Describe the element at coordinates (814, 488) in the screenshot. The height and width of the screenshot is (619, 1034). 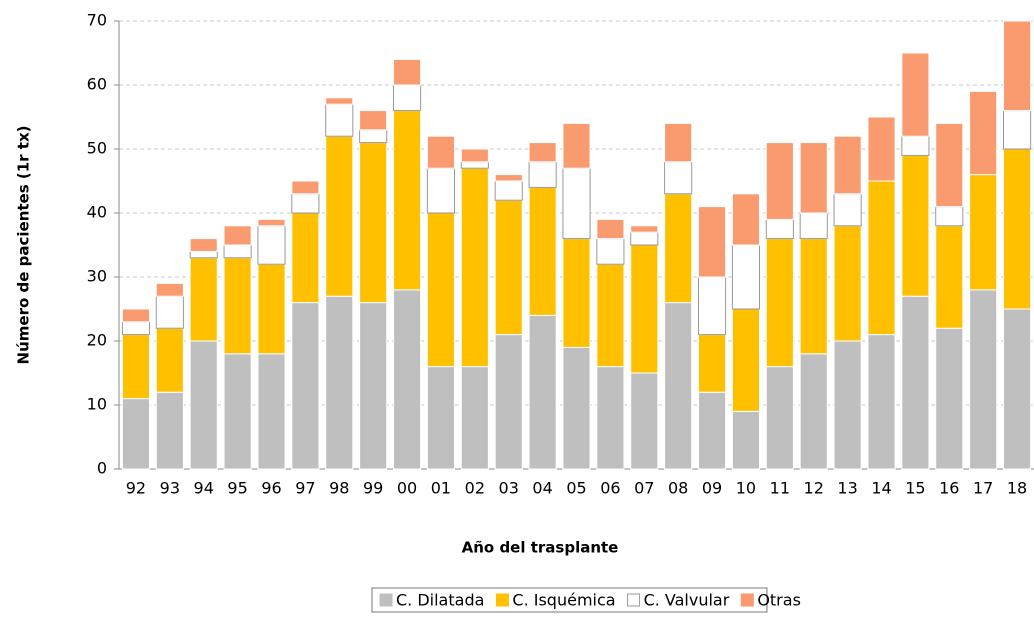
I see `x-tick-label: 12` at that location.